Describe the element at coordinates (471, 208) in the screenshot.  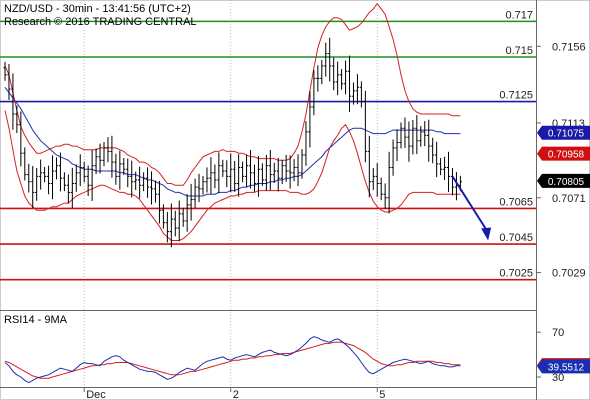
I see `arrow-layer` at that location.